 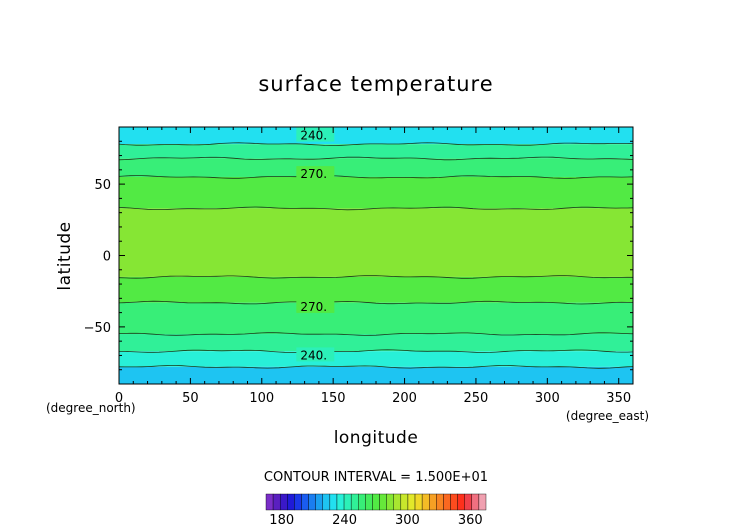 I want to click on y-tick-label: −50, so click(x=97, y=328).